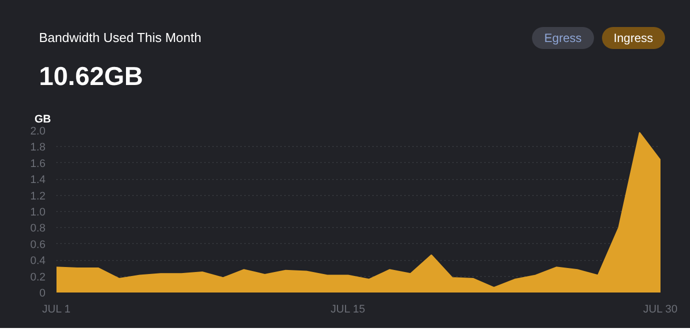 This screenshot has width=690, height=332. Describe the element at coordinates (38, 277) in the screenshot. I see `y-tick-label: 0.2` at that location.